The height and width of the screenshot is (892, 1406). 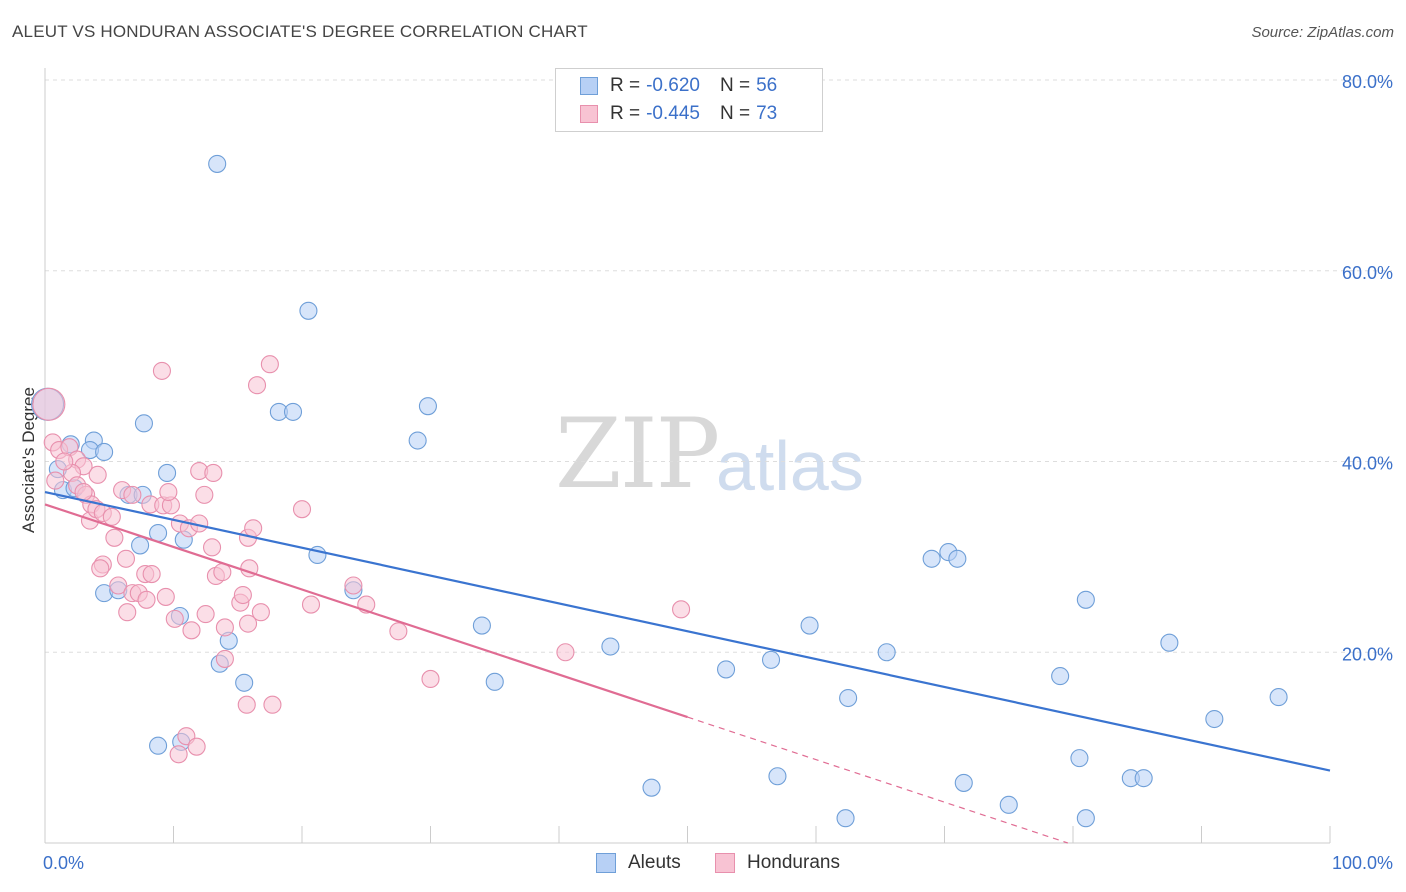 I want to click on series-legend-aleuts: Aleuts, so click(x=638, y=863).